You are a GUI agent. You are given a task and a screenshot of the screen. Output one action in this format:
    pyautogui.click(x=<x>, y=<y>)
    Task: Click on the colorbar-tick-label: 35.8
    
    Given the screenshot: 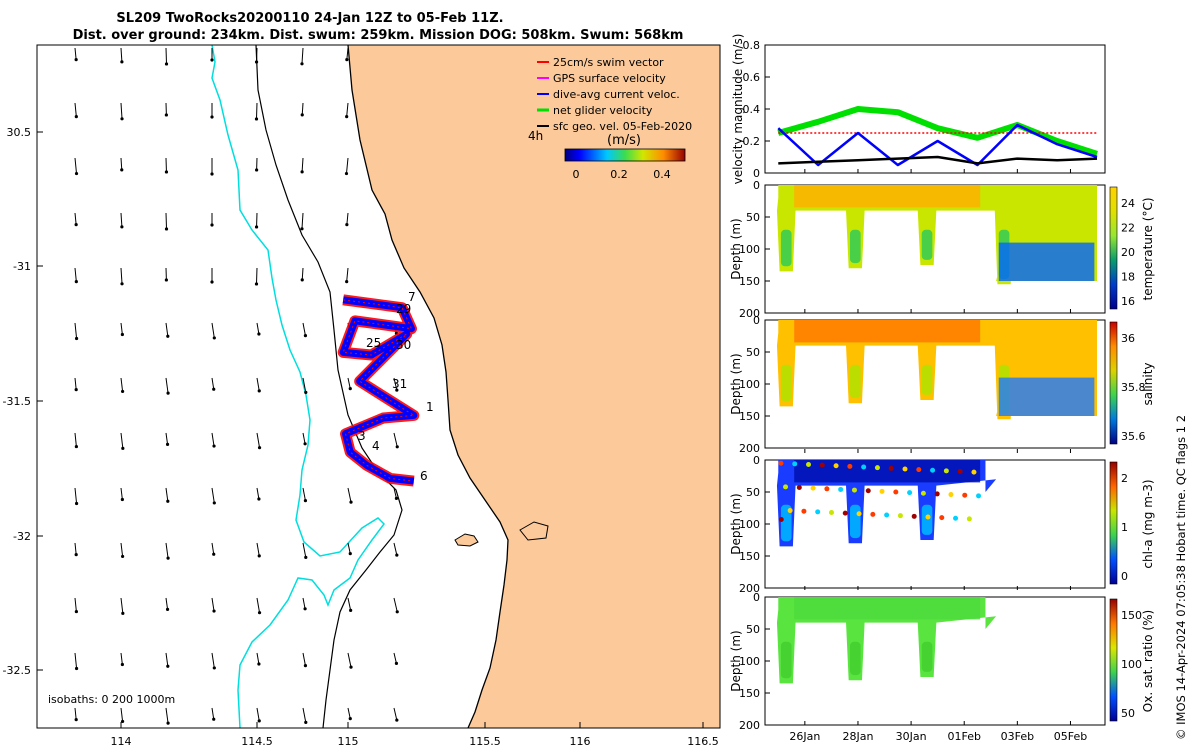 What is the action you would take?
    pyautogui.click(x=1133, y=387)
    